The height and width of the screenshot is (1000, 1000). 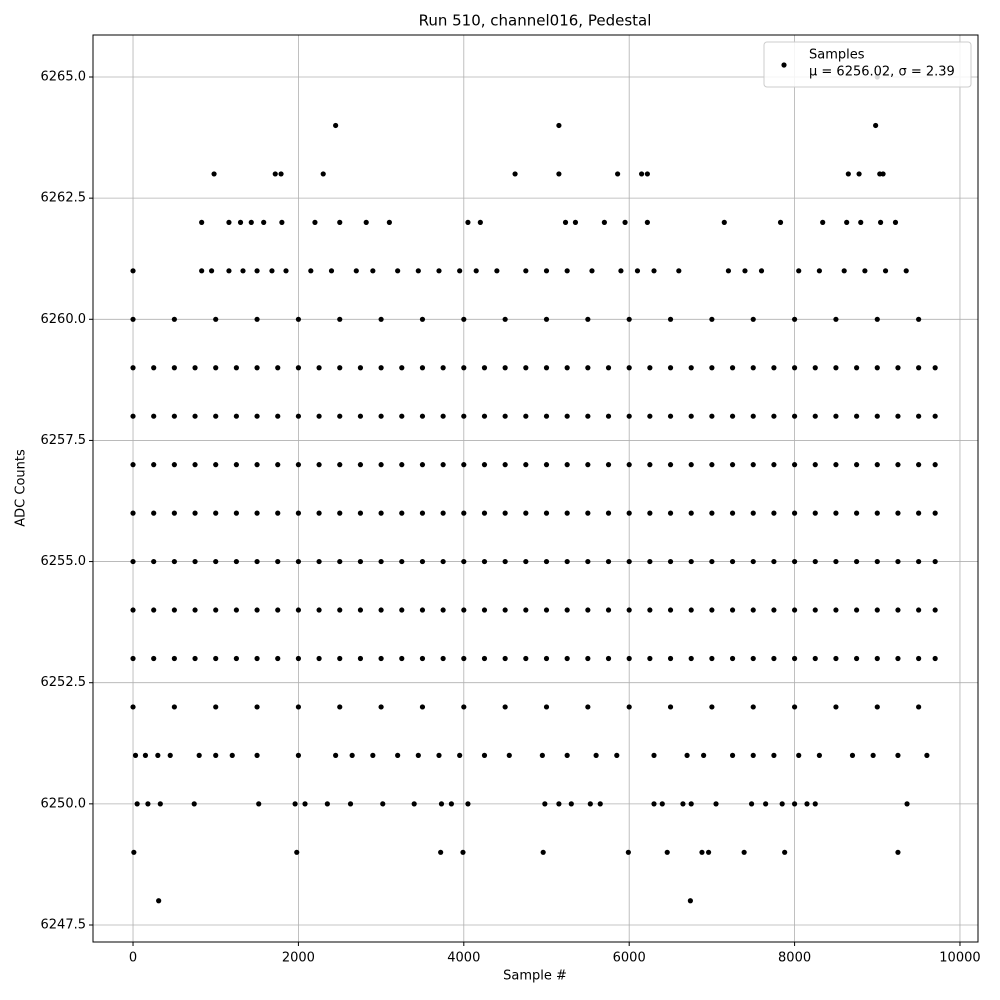 What do you see at coordinates (867, 64) in the screenshot?
I see `legend-box` at bounding box center [867, 64].